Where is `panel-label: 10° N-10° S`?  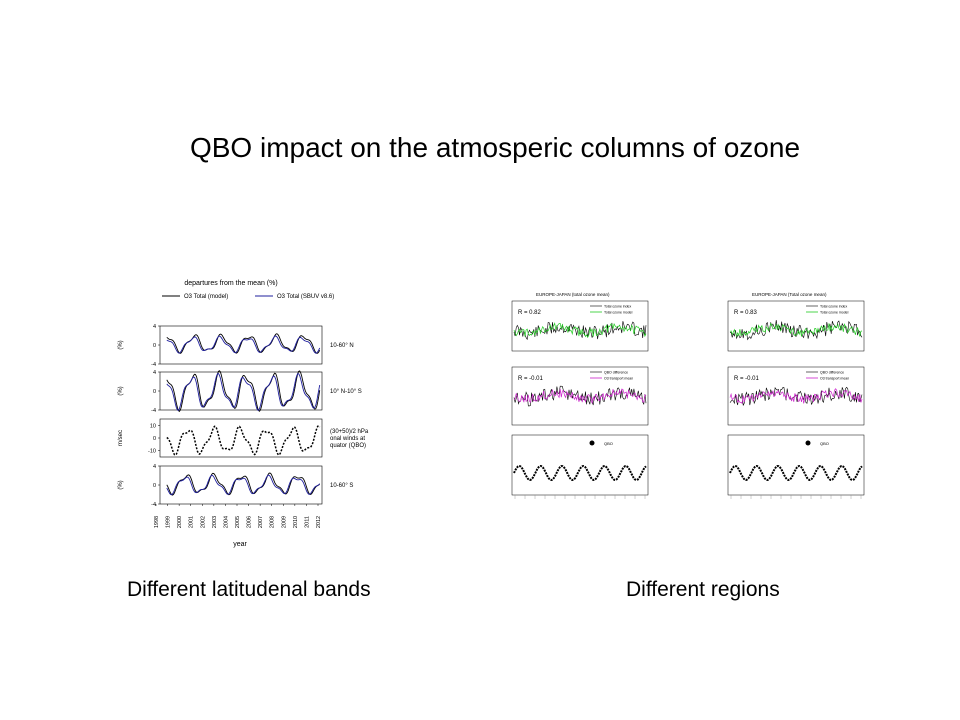
panel-label: 10° N-10° S is located at coordinates (346, 392).